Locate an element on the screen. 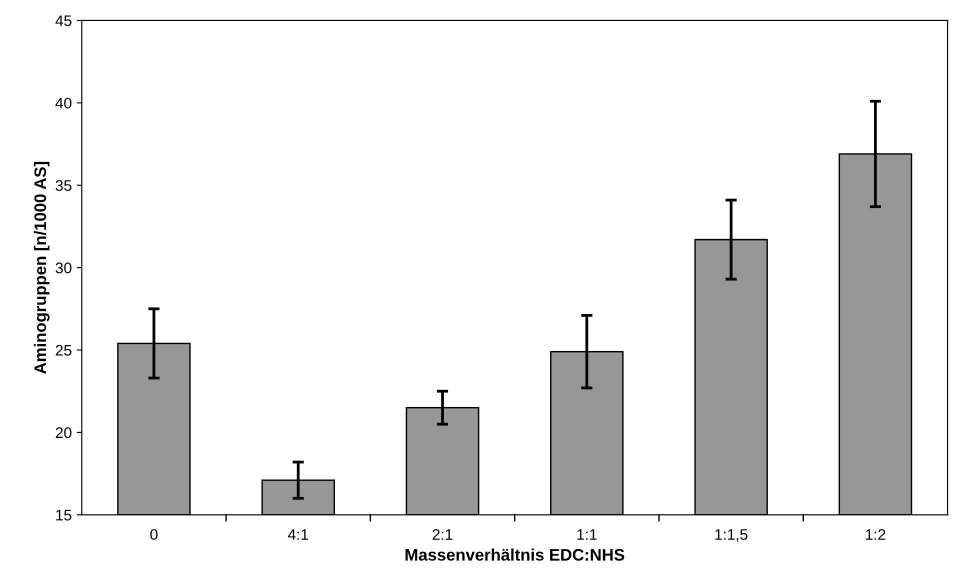 The width and height of the screenshot is (962, 585). x-tick-label: 1:1,5 is located at coordinates (731, 535).